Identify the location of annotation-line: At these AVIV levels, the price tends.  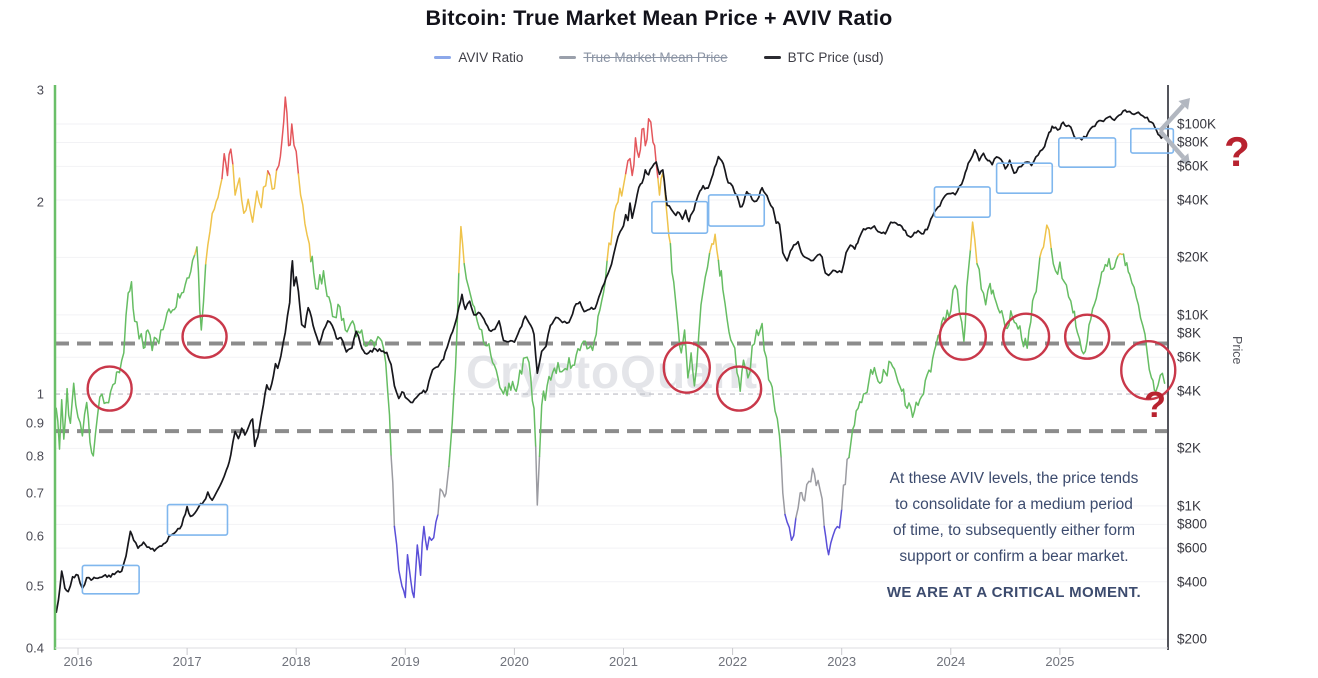
(1014, 478).